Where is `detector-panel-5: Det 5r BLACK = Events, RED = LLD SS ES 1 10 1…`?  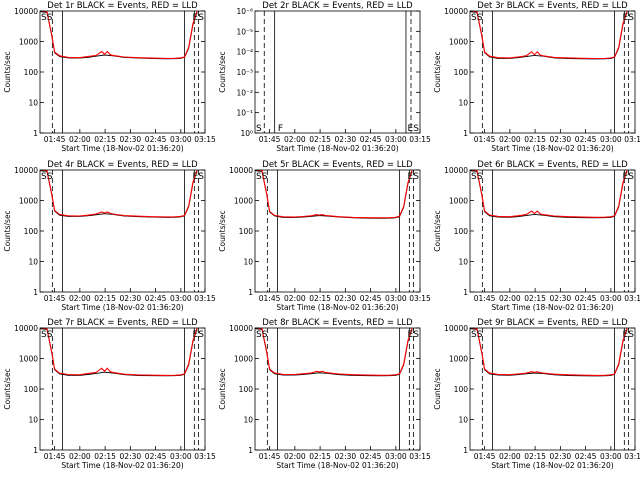 detector-panel-5: Det 5r BLACK = Events, RED = LLD SS ES 1 10 1… is located at coordinates (324, 236).